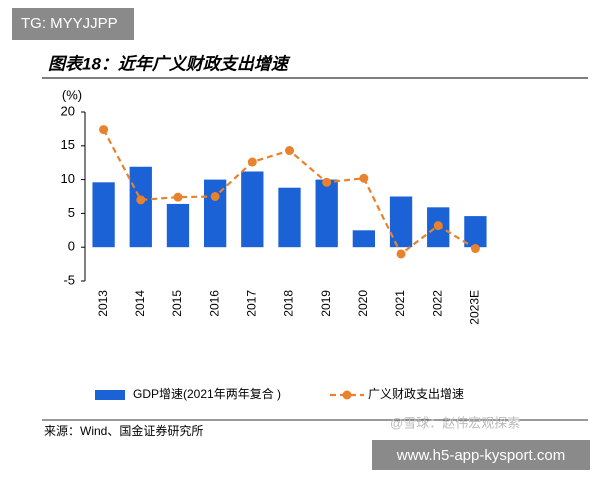 The height and width of the screenshot is (480, 600). What do you see at coordinates (68, 144) in the screenshot?
I see `y-tick-label: 15` at bounding box center [68, 144].